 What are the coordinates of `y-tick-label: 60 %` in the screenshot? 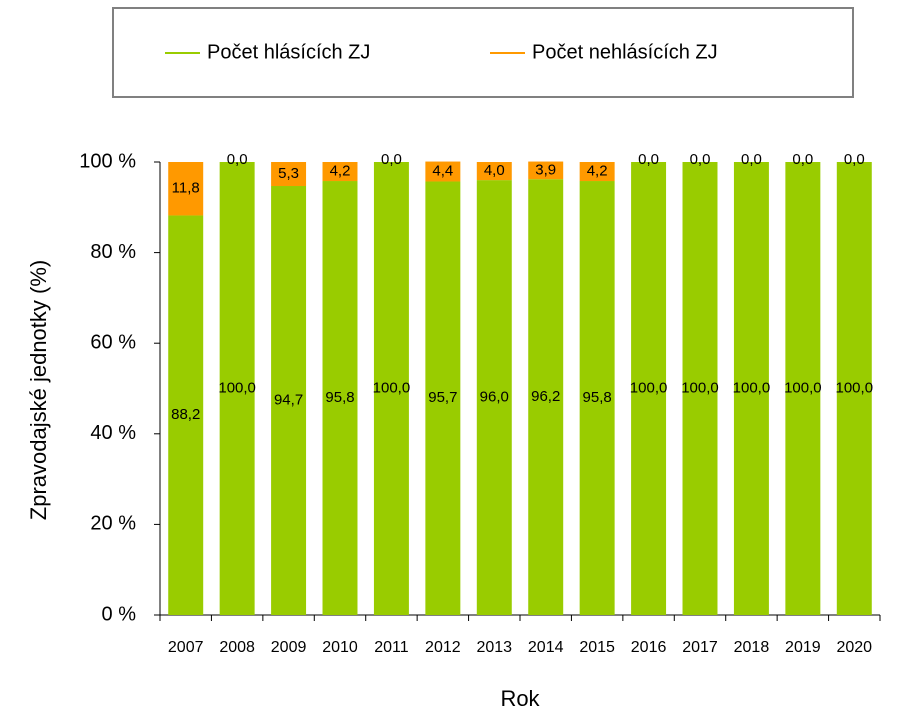 It's located at (113, 342).